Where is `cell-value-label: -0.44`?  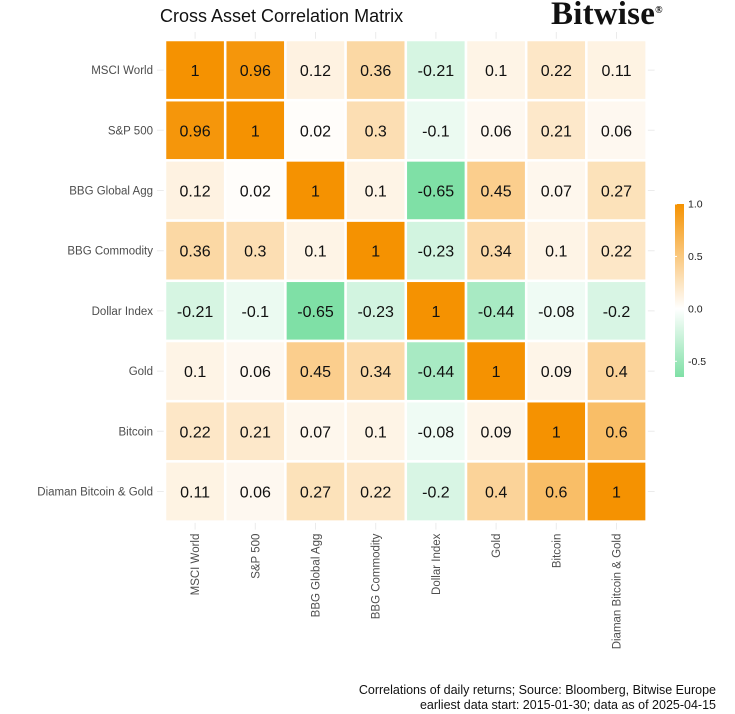 cell-value-label: -0.44 is located at coordinates (436, 372).